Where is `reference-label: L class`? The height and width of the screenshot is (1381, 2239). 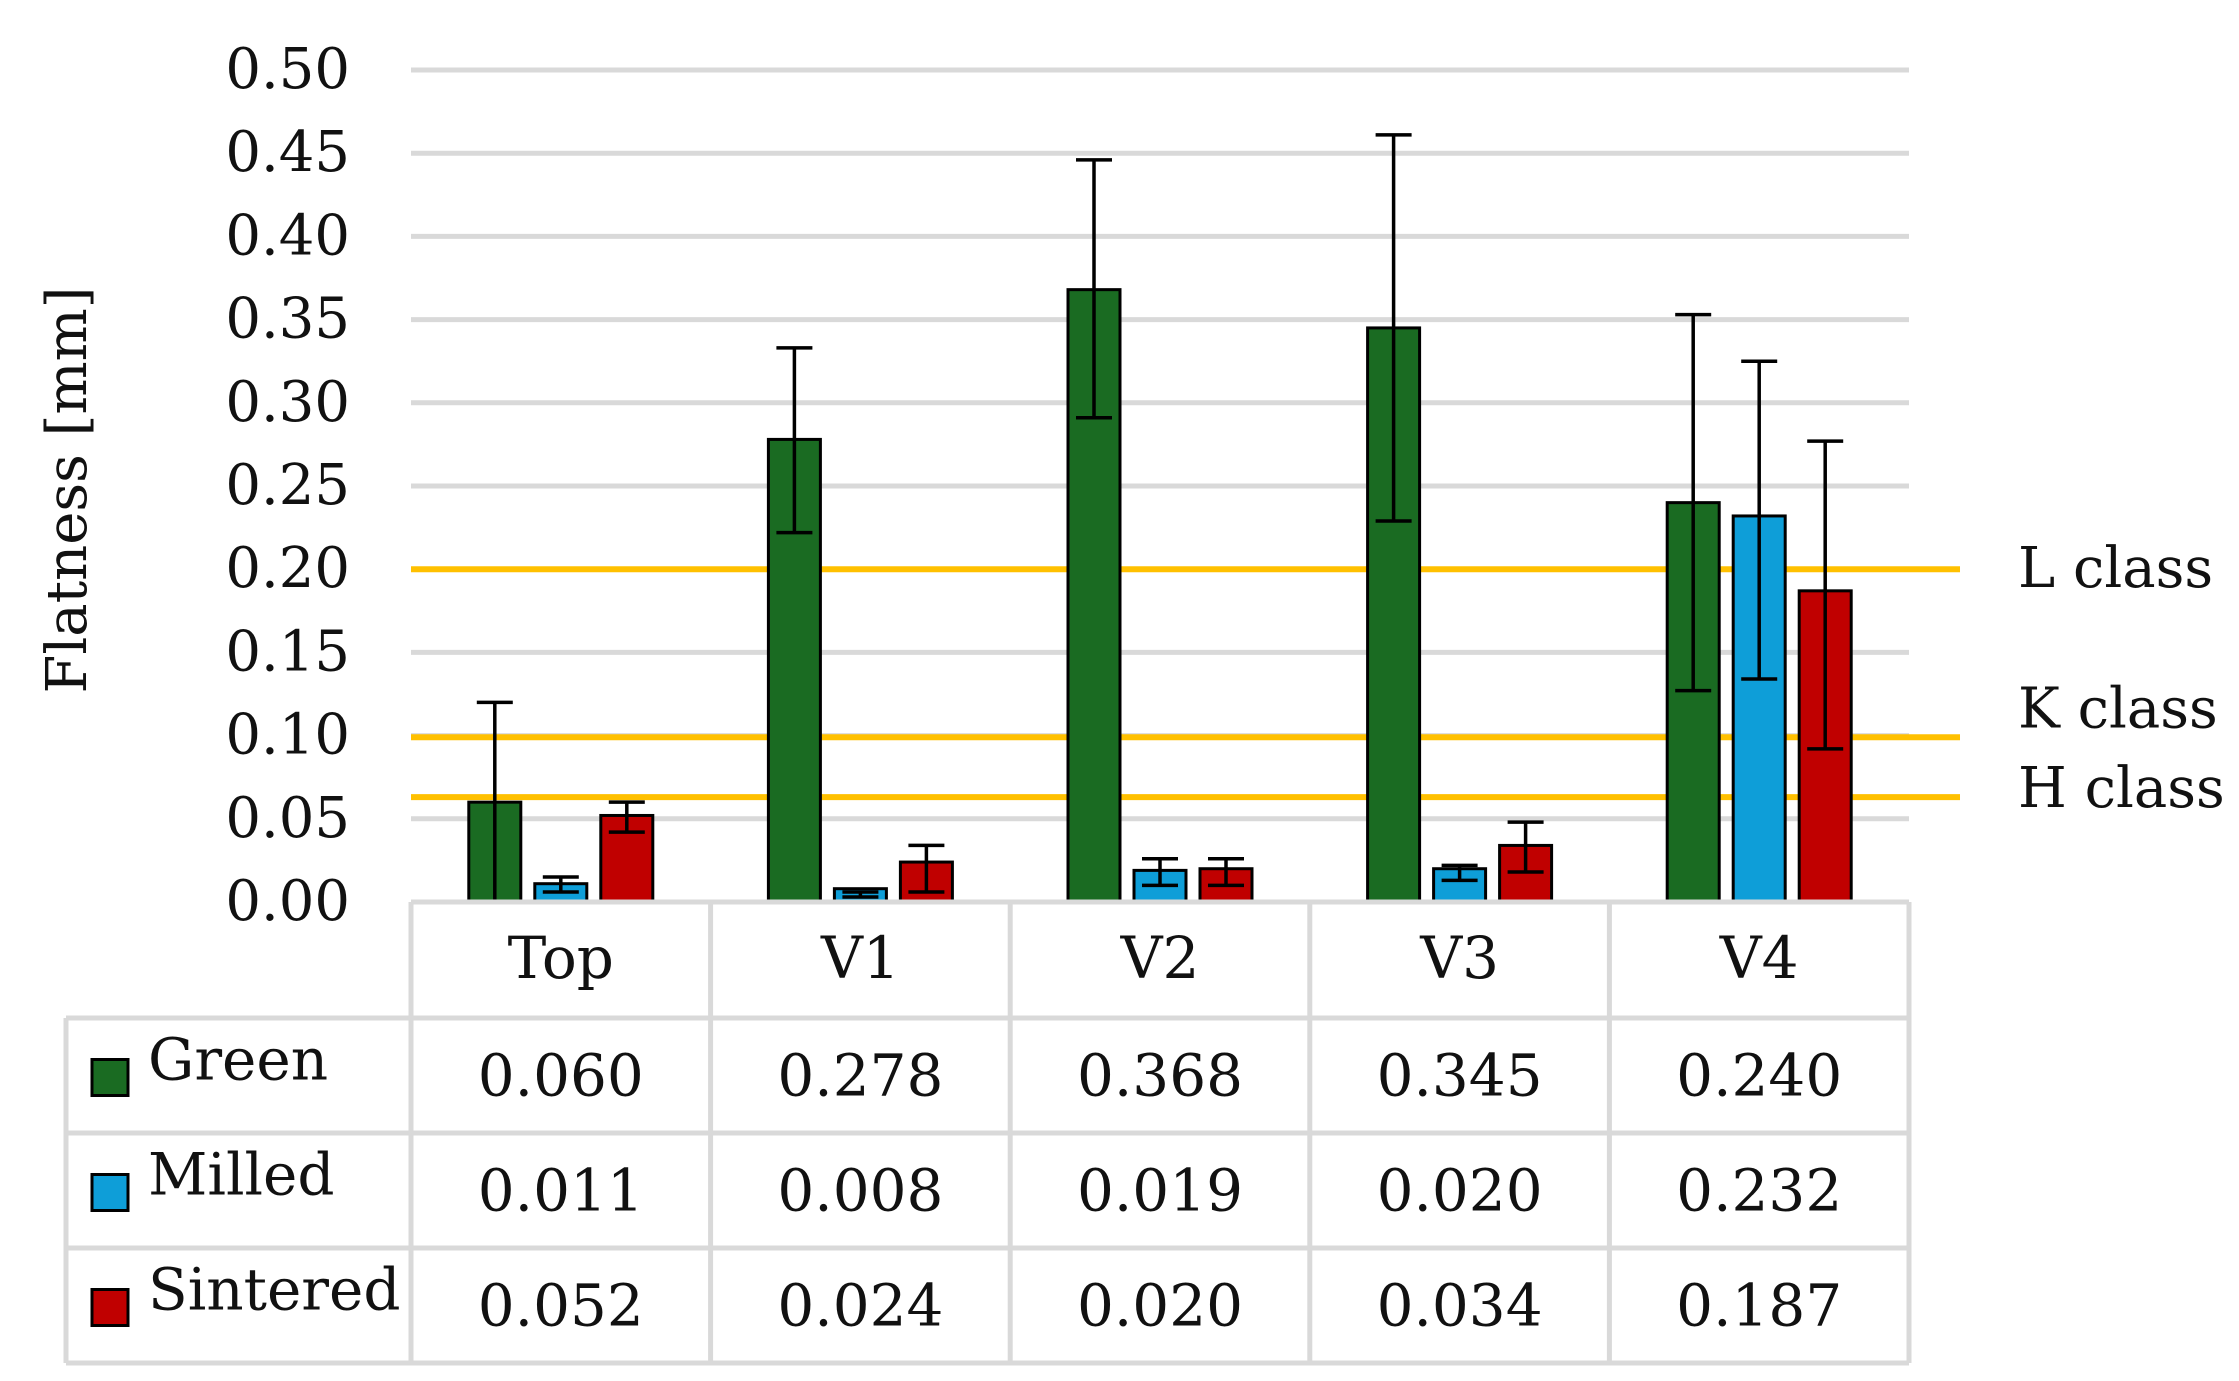
reference-label: L class is located at coordinates (2115, 568).